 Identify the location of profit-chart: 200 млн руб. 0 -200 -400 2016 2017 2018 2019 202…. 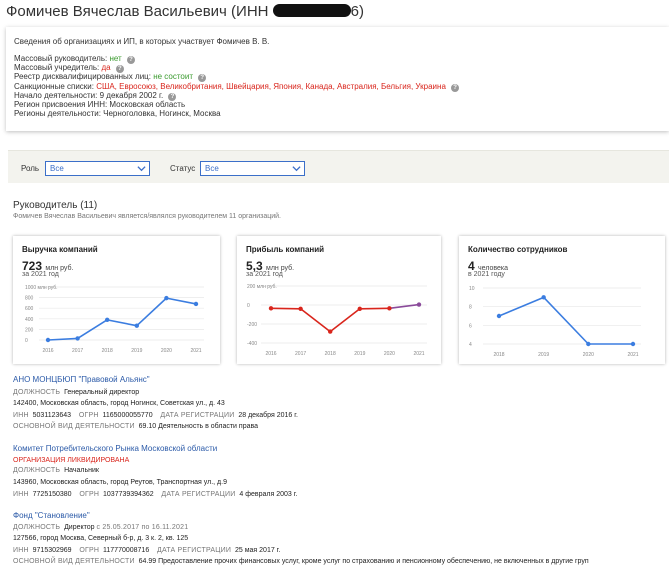
(337, 320).